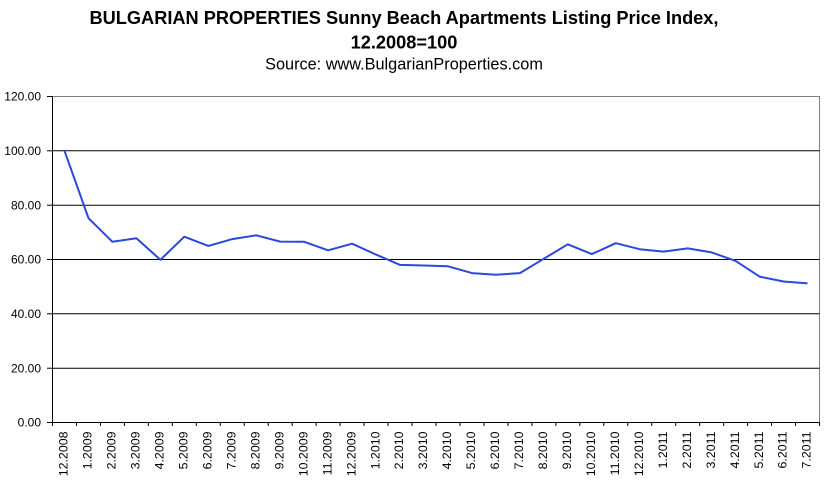 This screenshot has height=490, width=826. What do you see at coordinates (711, 449) in the screenshot?
I see `svg-text: 3.2011` at bounding box center [711, 449].